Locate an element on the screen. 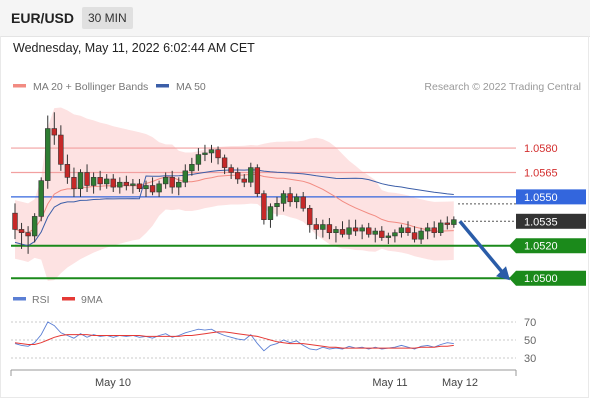 The width and height of the screenshot is (590, 400). rsi-line is located at coordinates (234, 336).